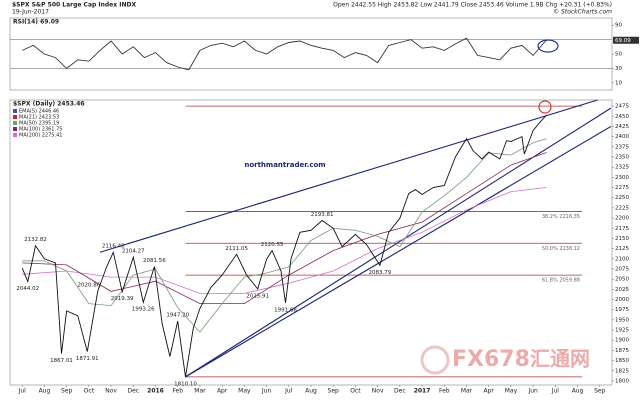 The height and width of the screenshot is (400, 640). I want to click on y-tick-label: 2050, so click(622, 280).